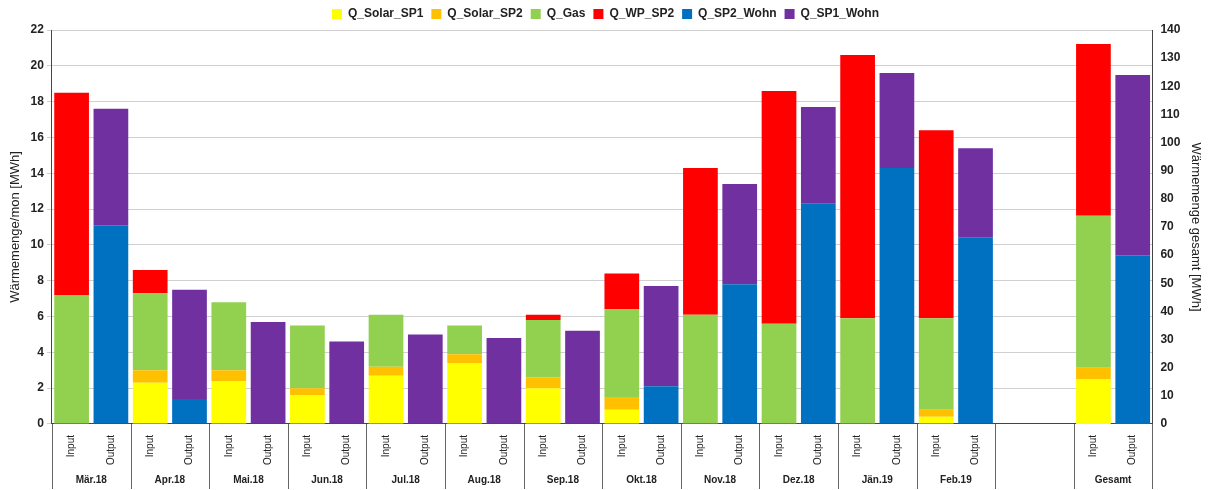  What do you see at coordinates (1167, 170) in the screenshot?
I see `y2-tick-label: 90` at bounding box center [1167, 170].